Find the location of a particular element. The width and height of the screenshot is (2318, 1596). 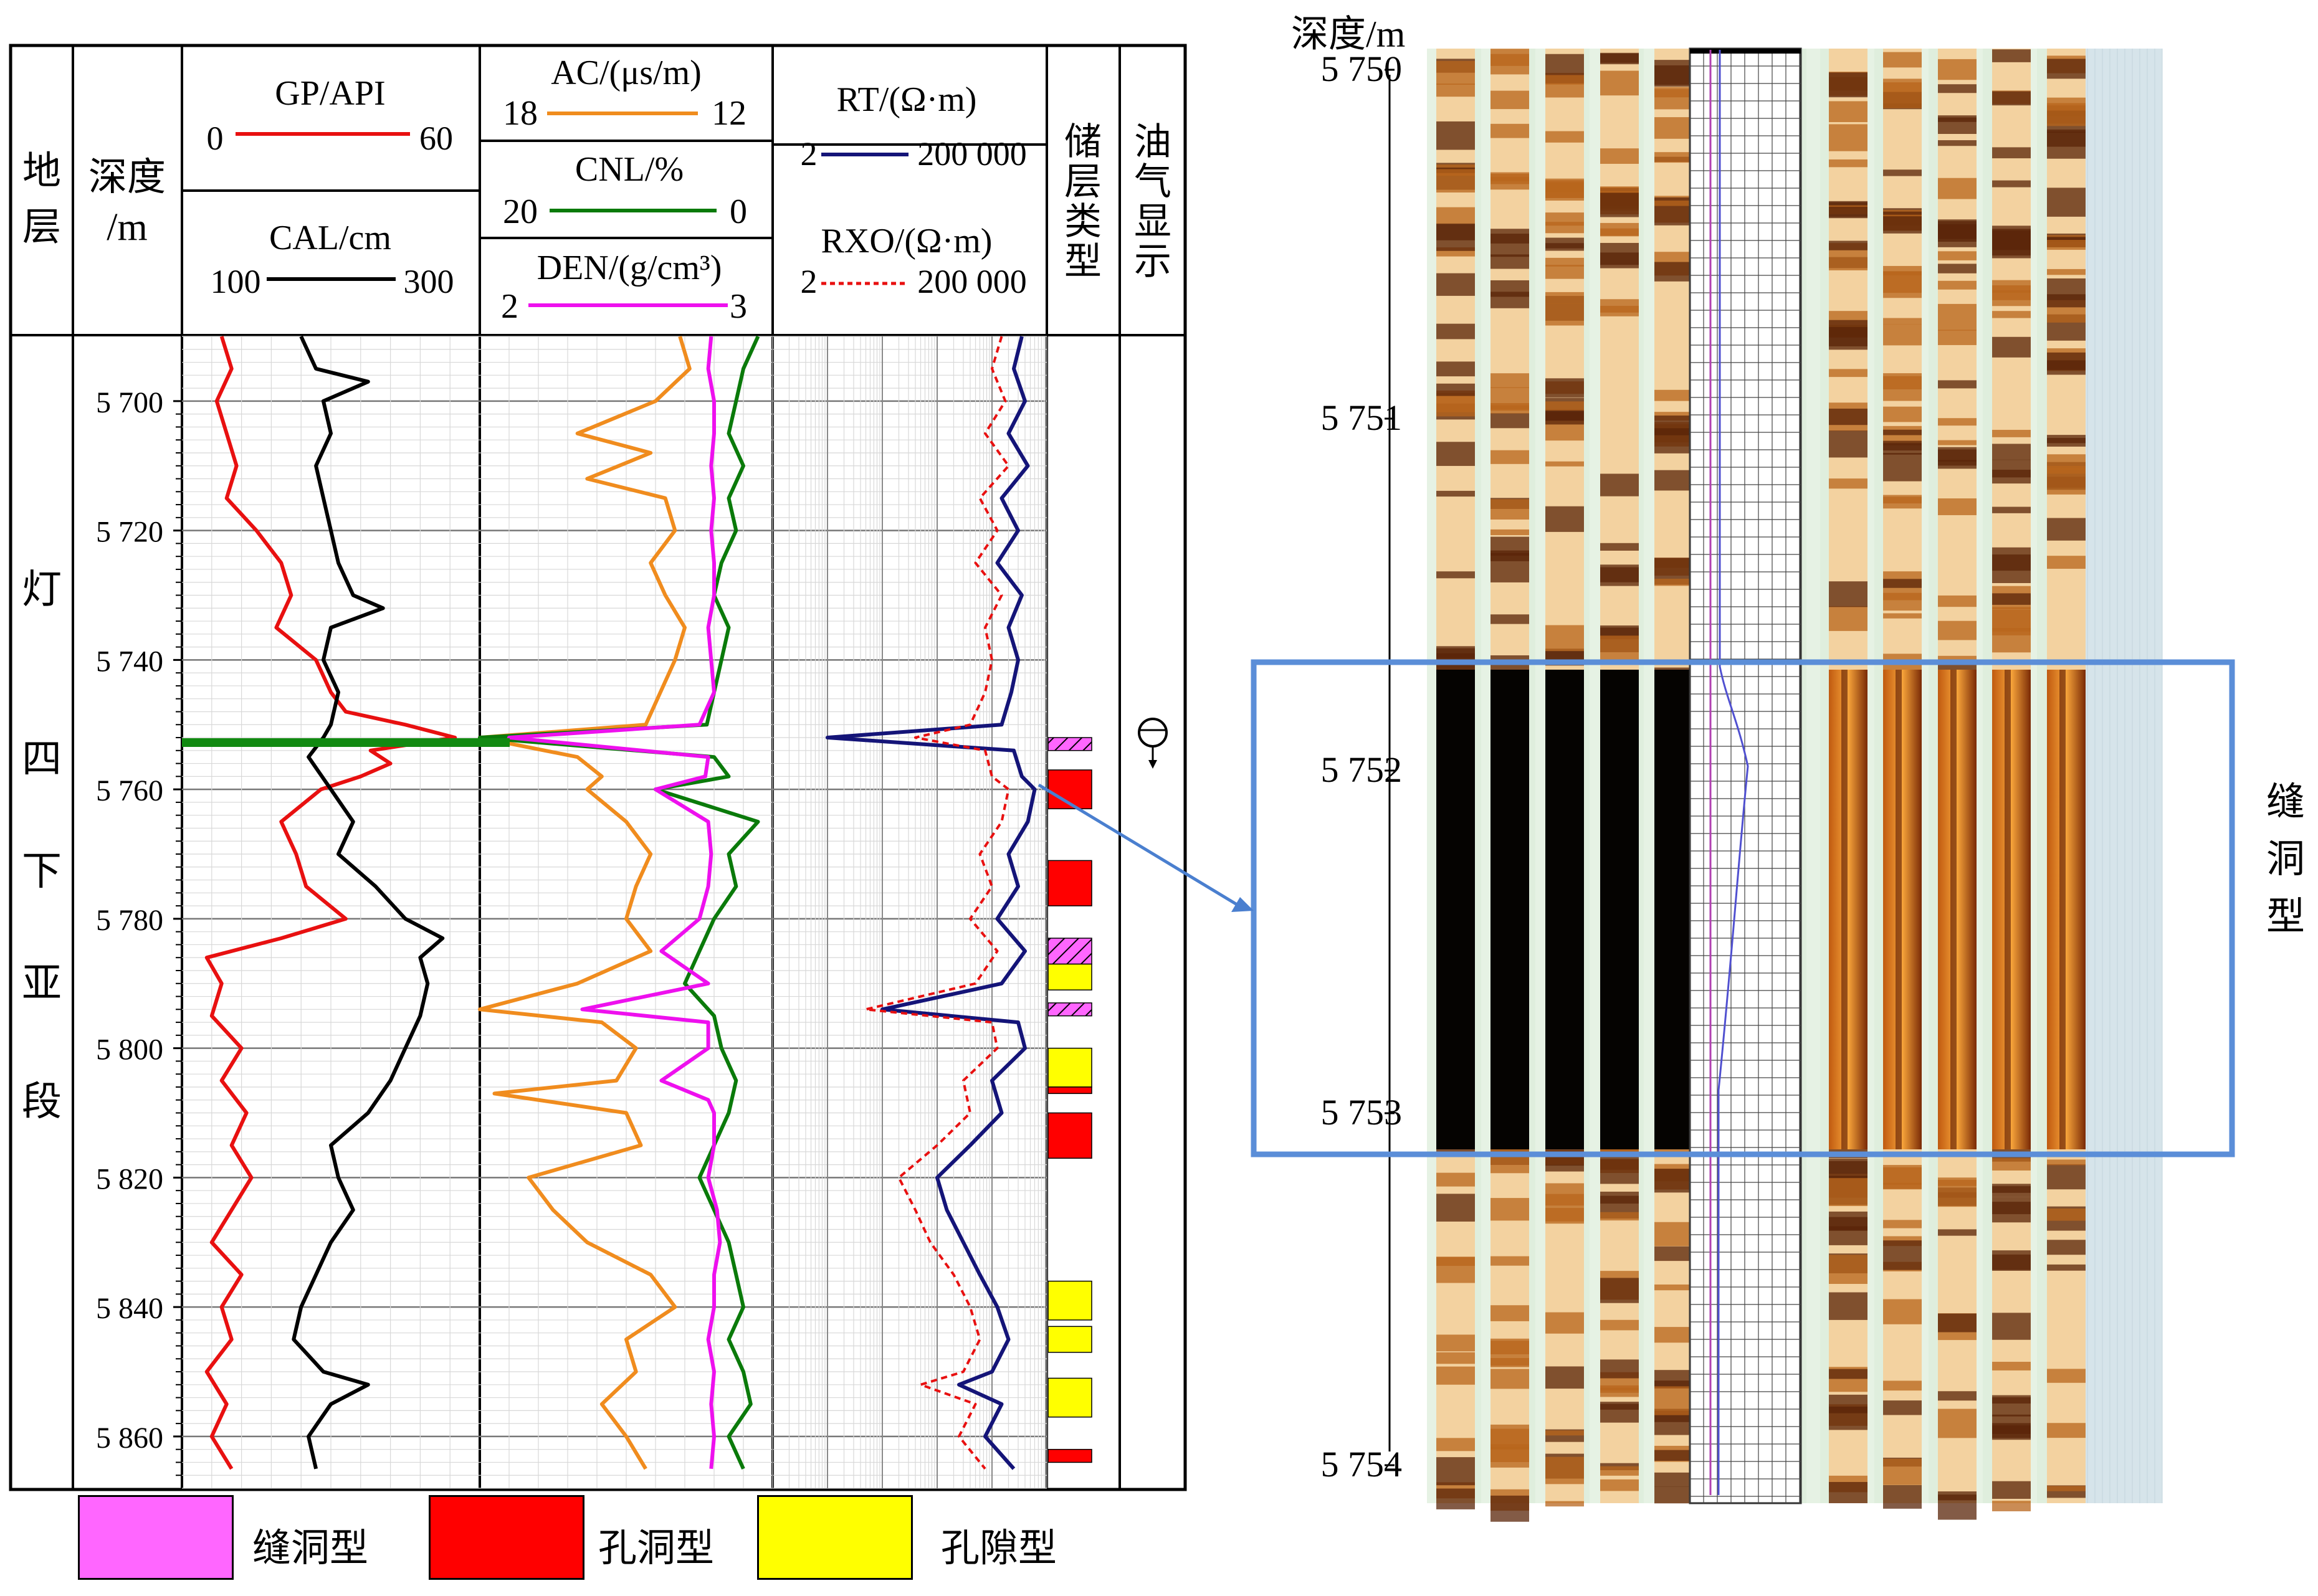

legend-swatch-vug is located at coordinates (507, 1537).